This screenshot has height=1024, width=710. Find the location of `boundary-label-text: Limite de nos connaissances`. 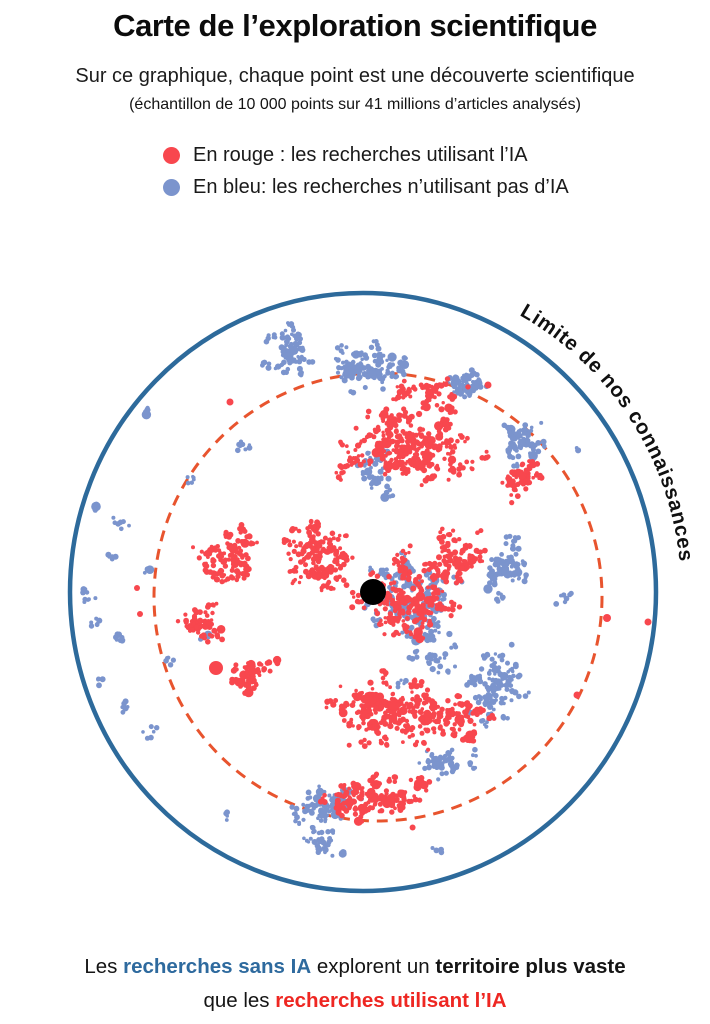

boundary-label-text: Limite de nos connaissances is located at coordinates (607, 430).